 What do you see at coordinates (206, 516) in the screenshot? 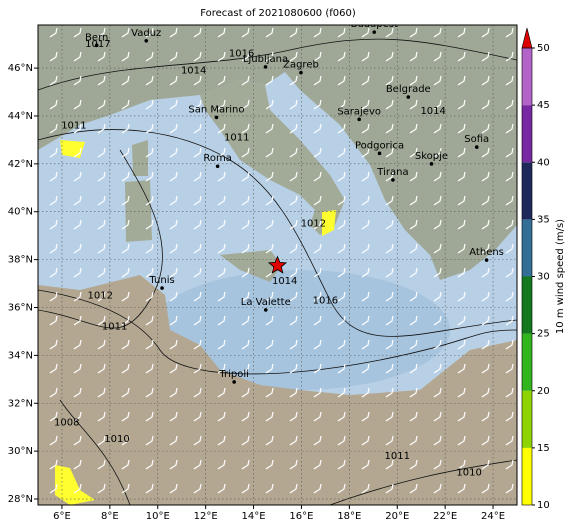
I see `x-tick-label: 12°E` at bounding box center [206, 516].